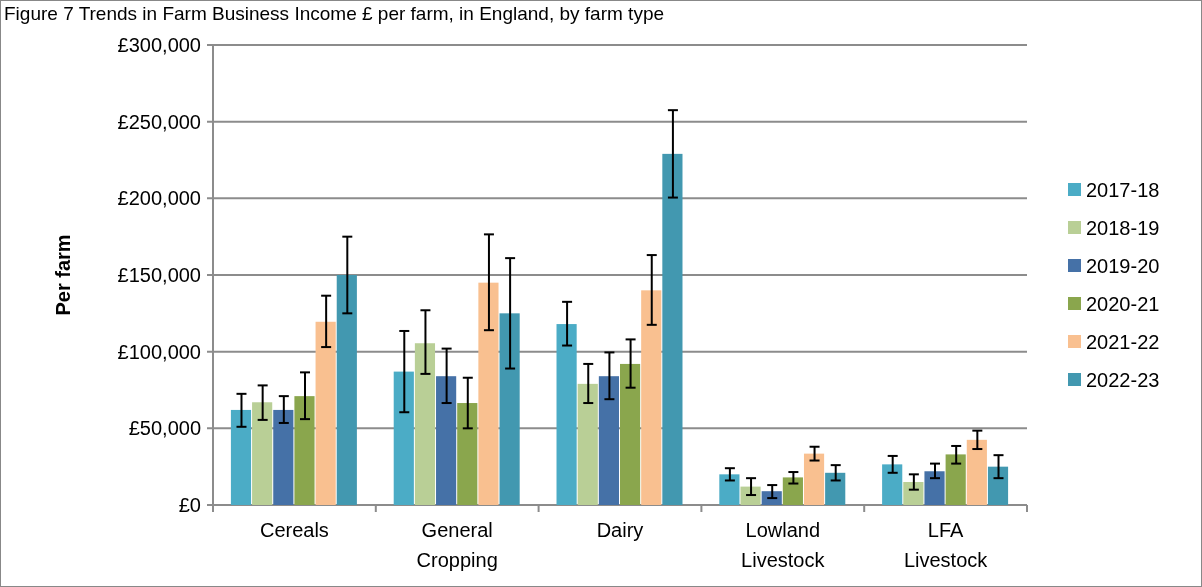 The width and height of the screenshot is (1202, 587). I want to click on y-axis-title: Per farm, so click(63, 275).